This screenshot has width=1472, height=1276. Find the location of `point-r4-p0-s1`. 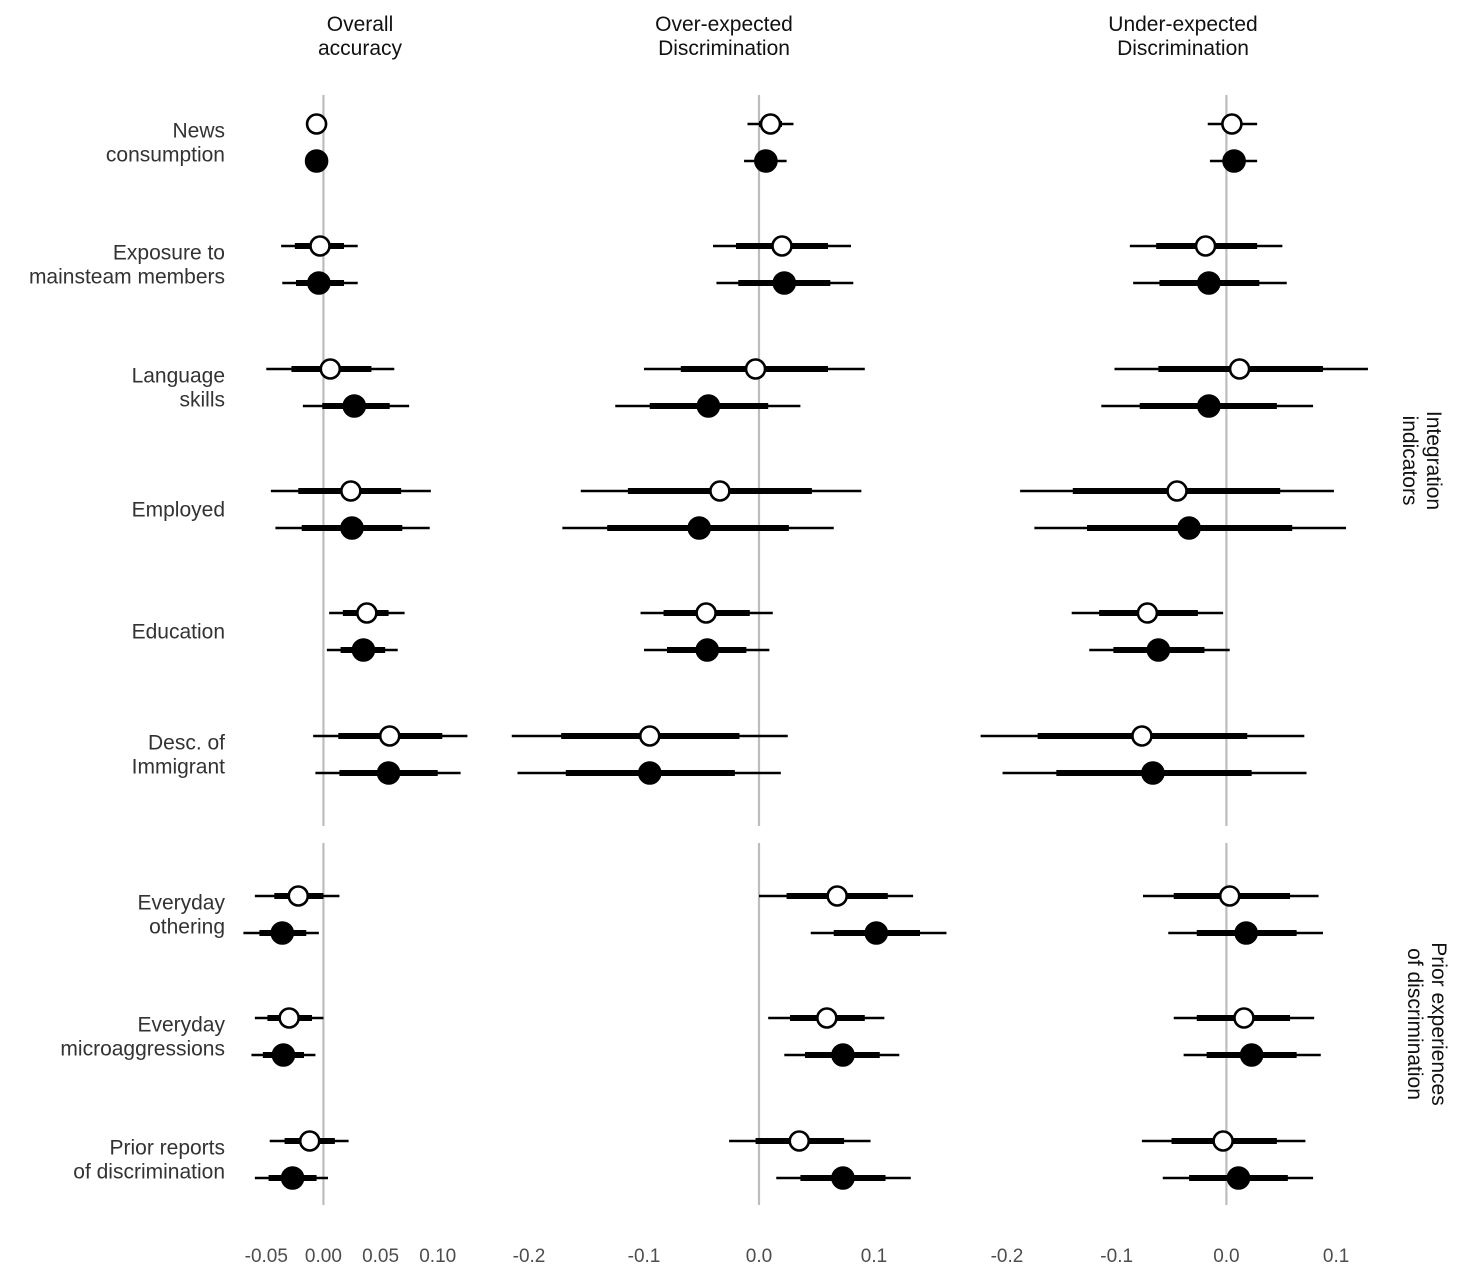

point-r4-p0-s1 is located at coordinates (363, 650).